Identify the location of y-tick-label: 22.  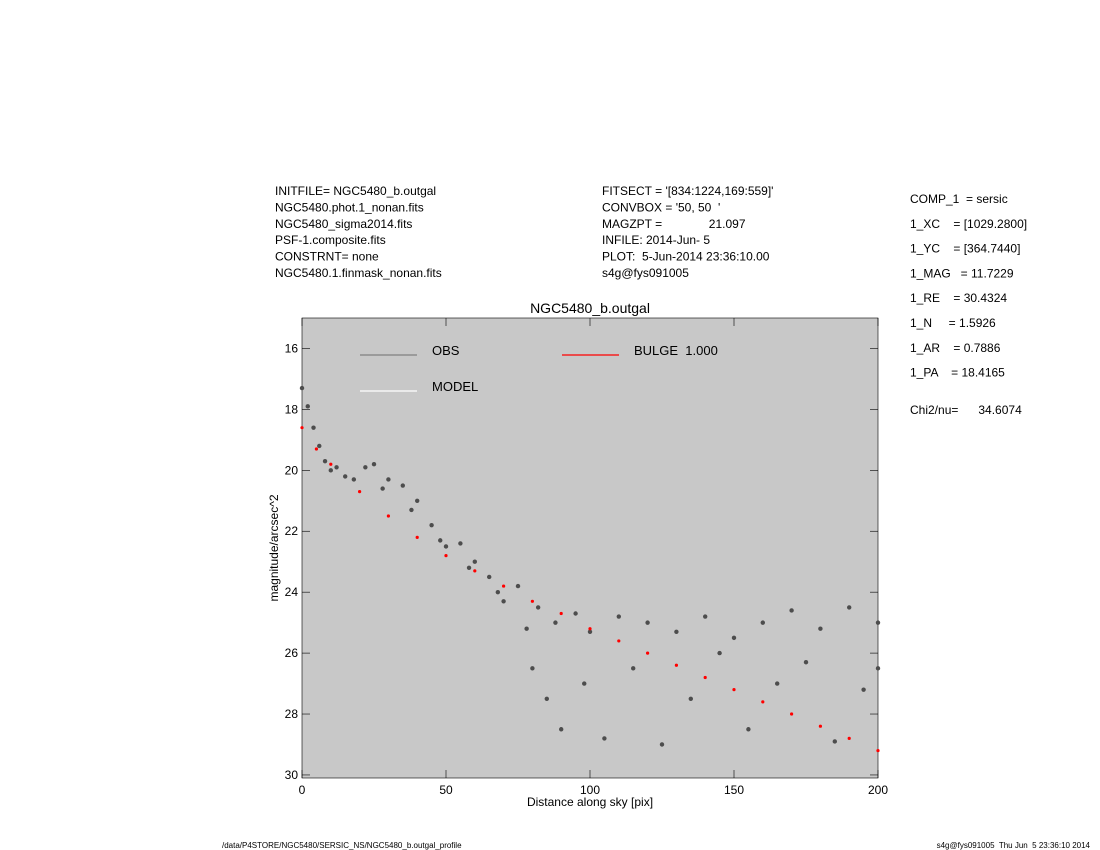
(292, 531).